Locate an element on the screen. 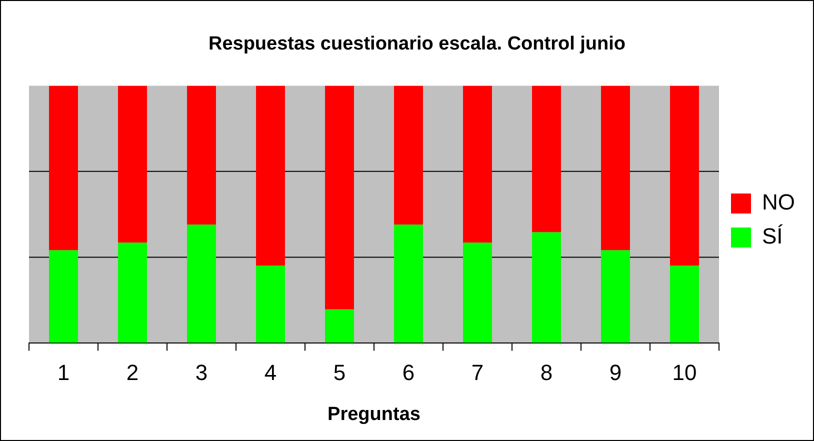 The image size is (814, 441). x-tick-label: 1 is located at coordinates (63, 373).